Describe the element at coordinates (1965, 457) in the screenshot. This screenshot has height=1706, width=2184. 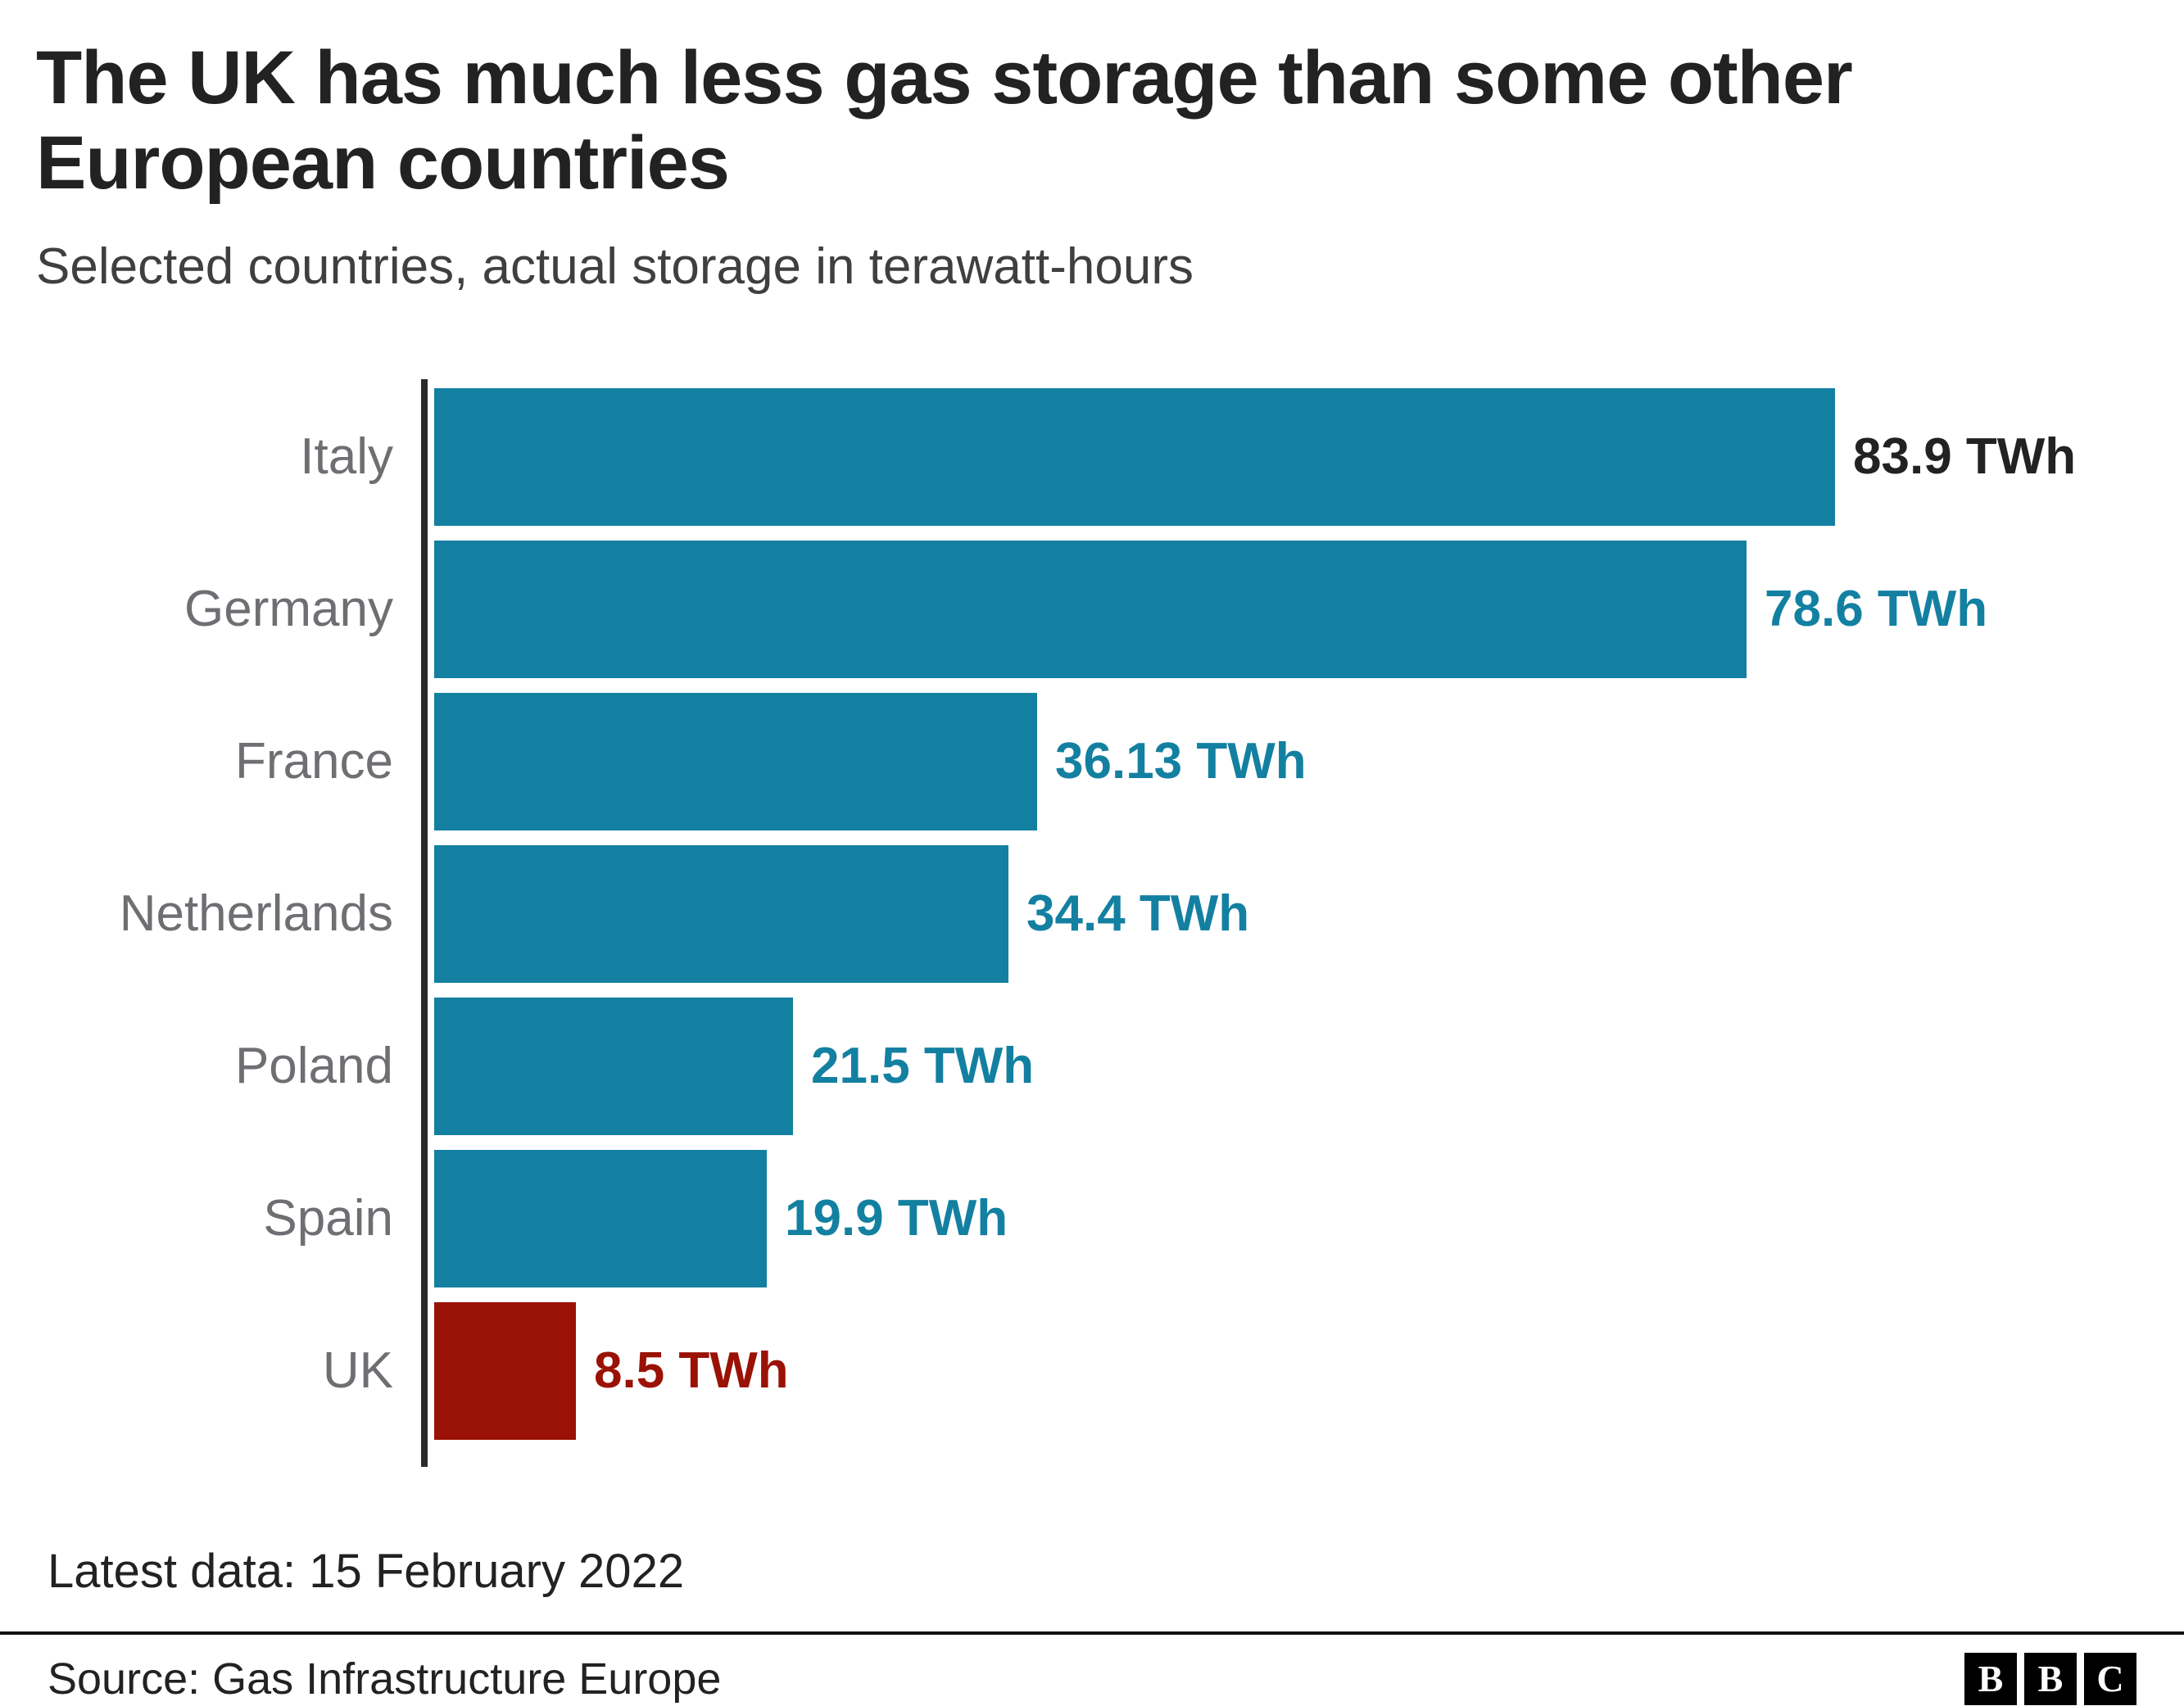
I see `value-label: 83.9 TWh` at that location.